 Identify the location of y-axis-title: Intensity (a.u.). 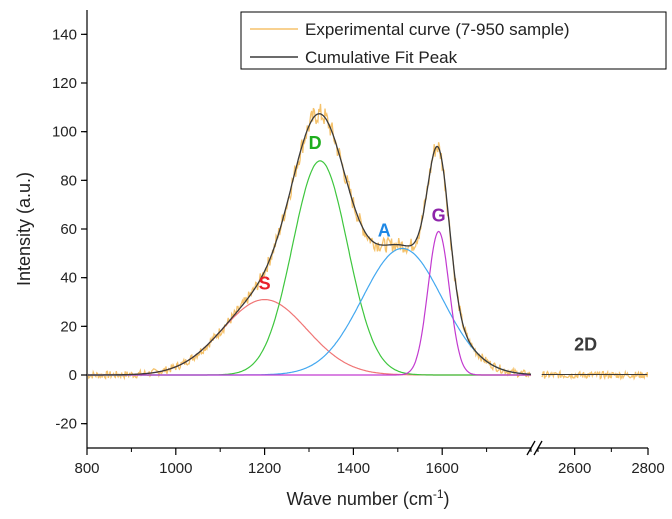
(24, 229).